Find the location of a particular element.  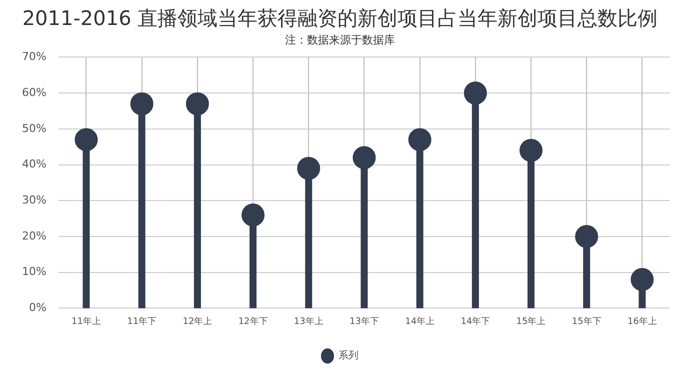

y-tick-label: 10% is located at coordinates (34, 271).